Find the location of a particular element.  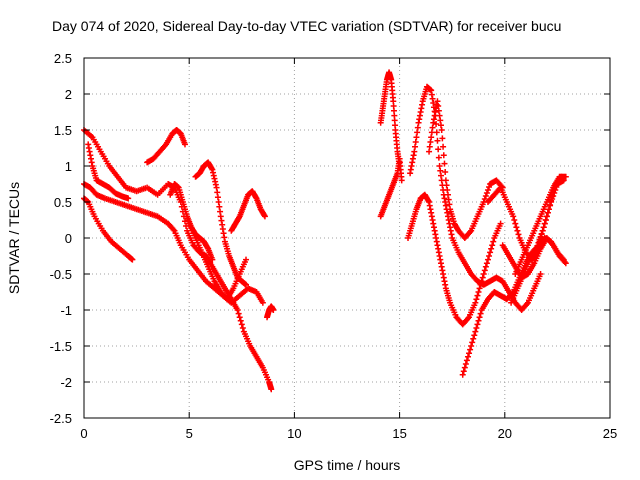

y-tick-label: -0.5 is located at coordinates (61, 274).